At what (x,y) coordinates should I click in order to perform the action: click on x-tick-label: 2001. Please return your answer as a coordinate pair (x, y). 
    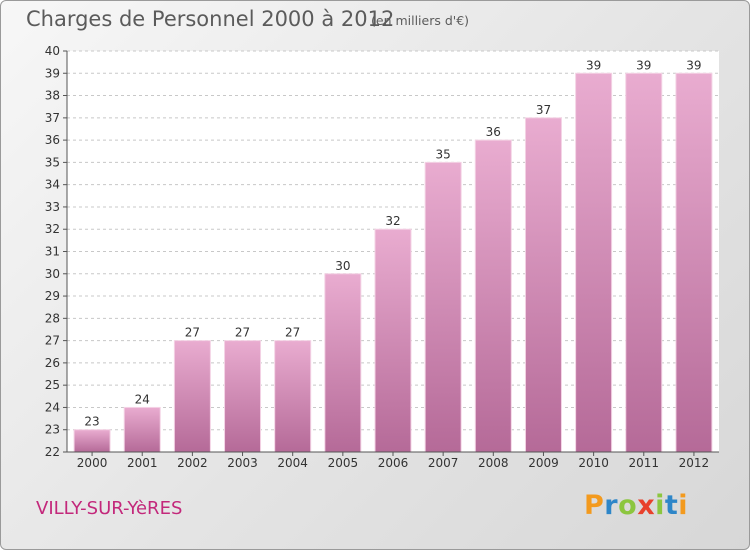
    Looking at the image, I should click on (142, 463).